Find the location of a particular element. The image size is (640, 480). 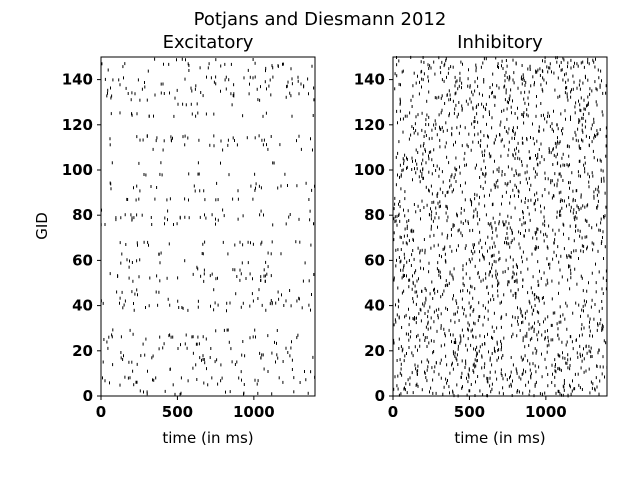

excitatory-title: Excitatory is located at coordinates (208, 42).